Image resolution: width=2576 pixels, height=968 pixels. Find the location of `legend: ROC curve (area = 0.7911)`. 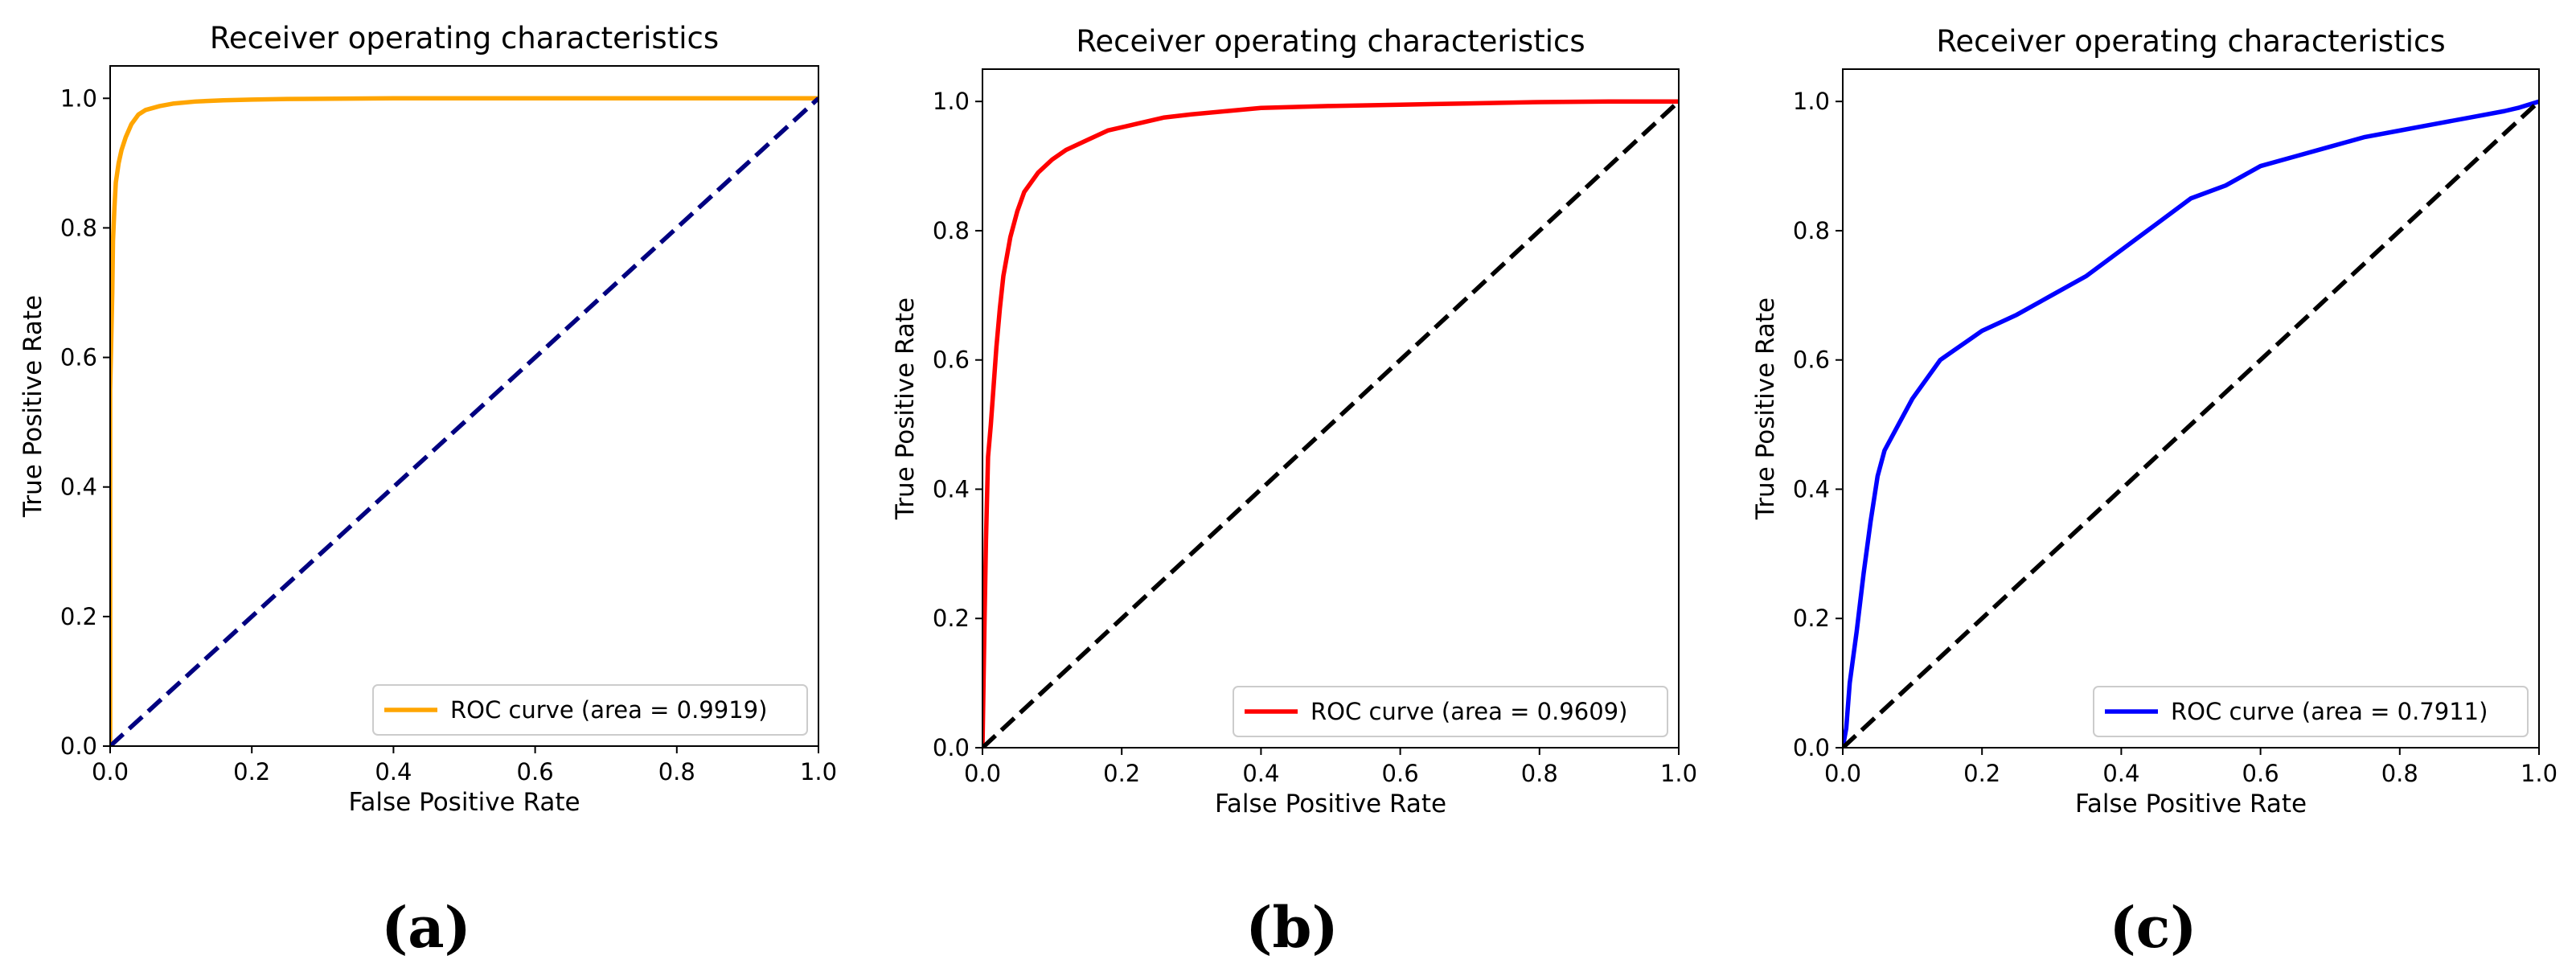

legend: ROC curve (area = 0.7911) is located at coordinates (2311, 711).